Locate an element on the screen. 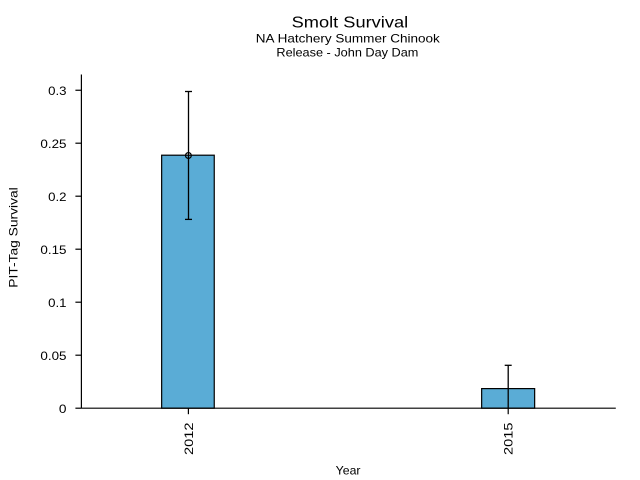 This screenshot has height=480, width=640. svg-text: 0.05 is located at coordinates (53, 356).